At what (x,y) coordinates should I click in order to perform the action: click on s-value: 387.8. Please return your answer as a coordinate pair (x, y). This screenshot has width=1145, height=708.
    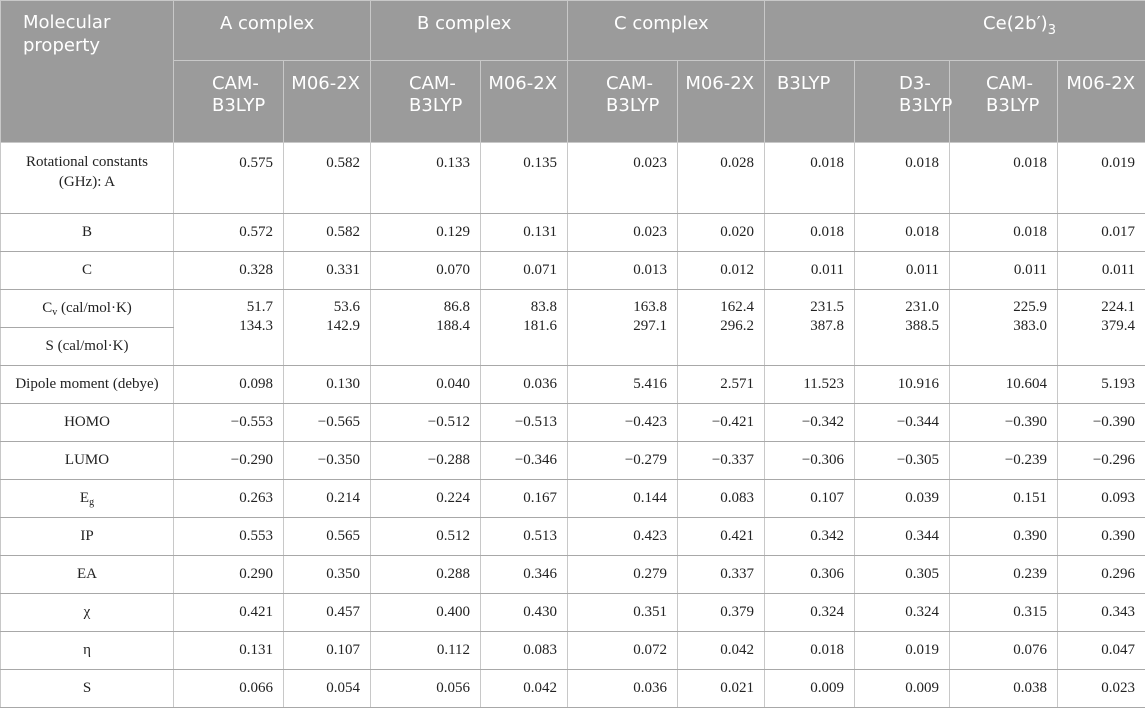
    Looking at the image, I should click on (807, 326).